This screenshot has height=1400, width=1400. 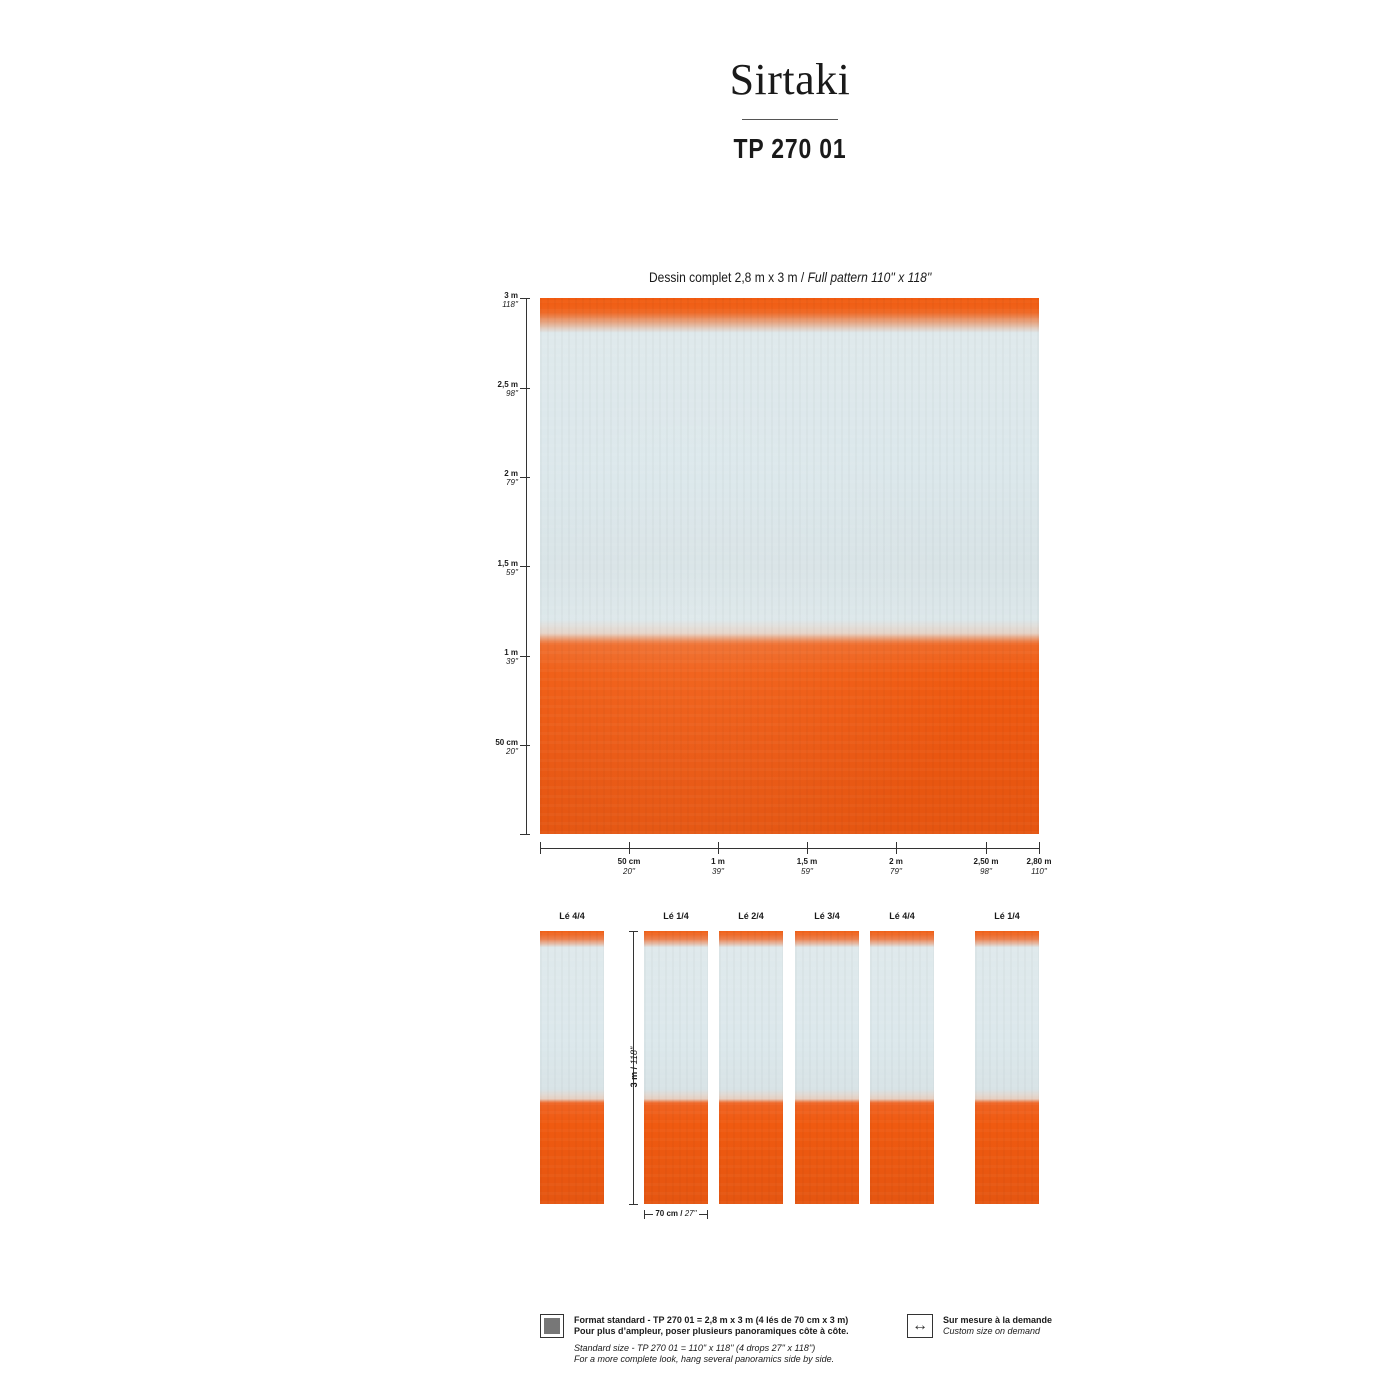 What do you see at coordinates (511, 478) in the screenshot?
I see `vertical-ruler-label: 2 m 79''` at bounding box center [511, 478].